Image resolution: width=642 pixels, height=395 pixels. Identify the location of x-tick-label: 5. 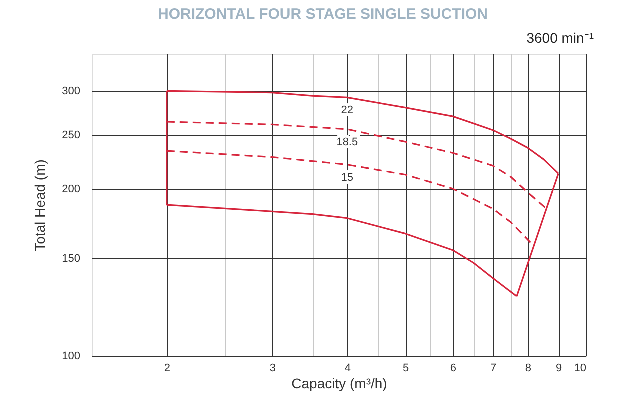
(406, 368).